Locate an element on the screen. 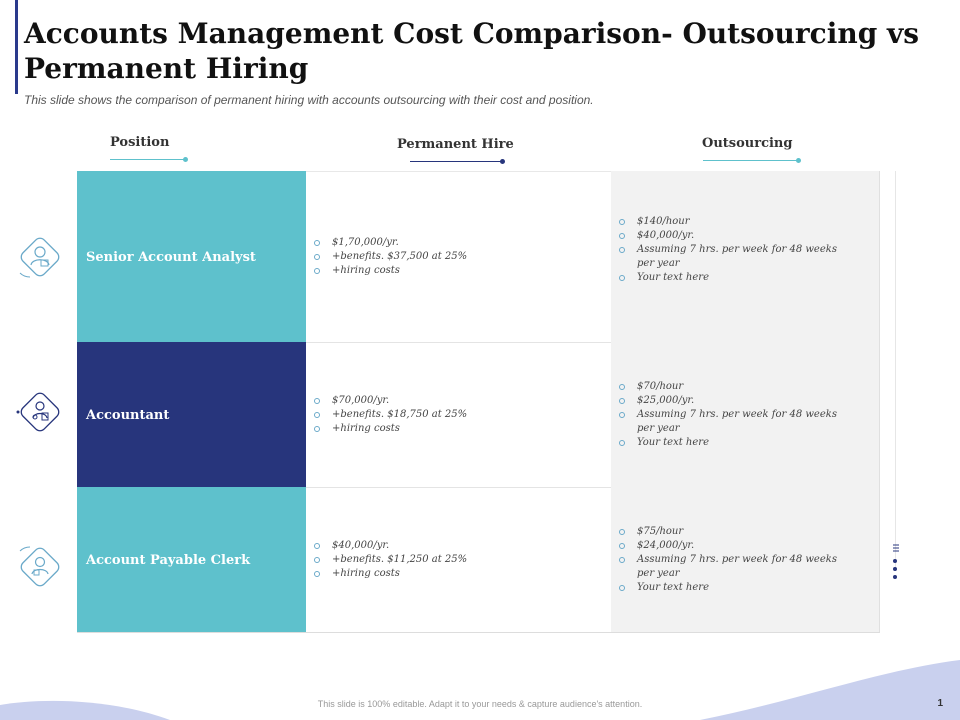 The height and width of the screenshot is (720, 960). list-item: +benefits. $11,250 at 25% is located at coordinates (389, 560).